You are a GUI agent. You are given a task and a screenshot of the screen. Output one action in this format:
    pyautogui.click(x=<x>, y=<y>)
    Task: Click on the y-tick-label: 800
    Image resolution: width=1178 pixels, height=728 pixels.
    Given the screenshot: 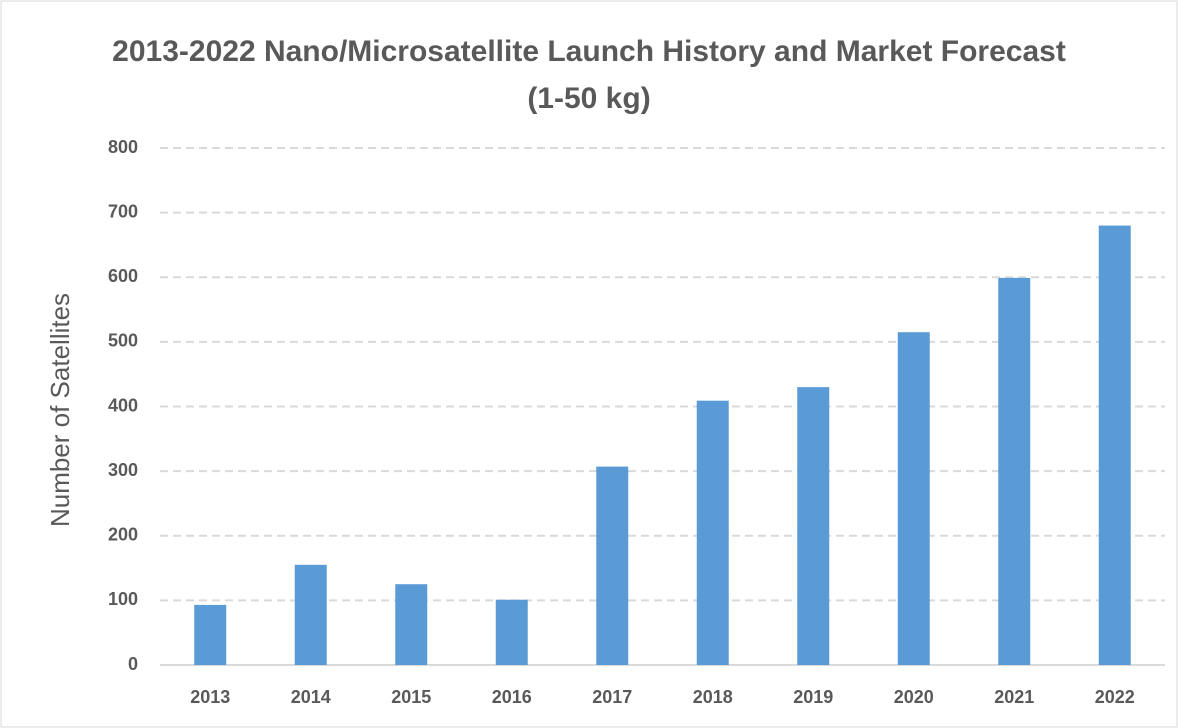 What is the action you would take?
    pyautogui.click(x=123, y=147)
    